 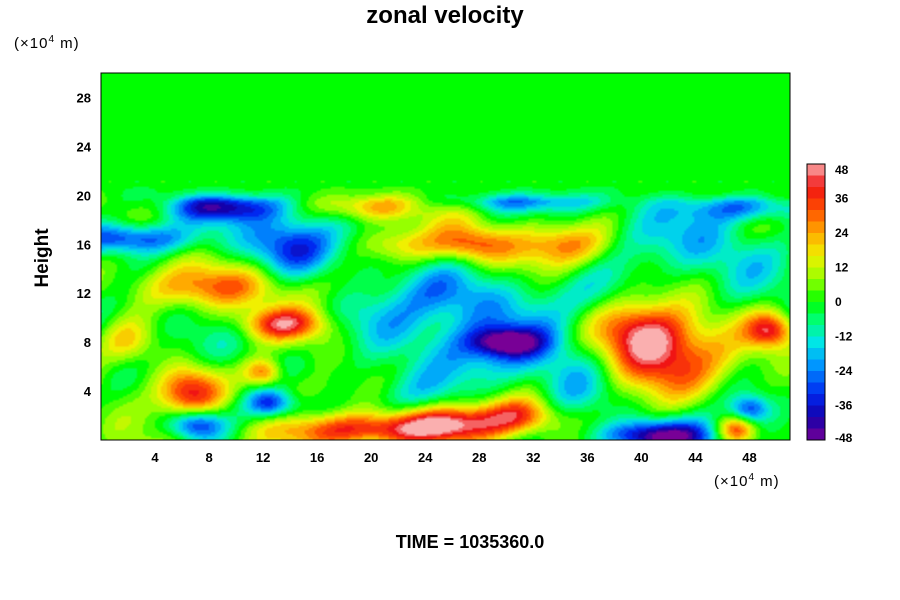 I want to click on y-unit-exponent: 4, so click(x=52, y=39).